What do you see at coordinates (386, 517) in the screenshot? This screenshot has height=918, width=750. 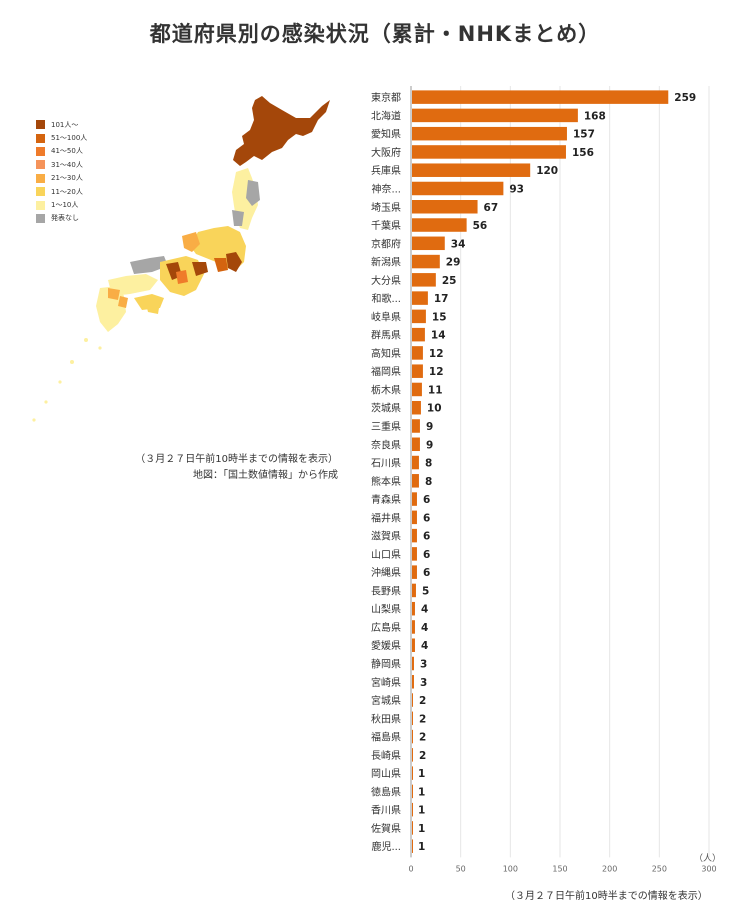 I see `category-label: 福井県` at bounding box center [386, 517].